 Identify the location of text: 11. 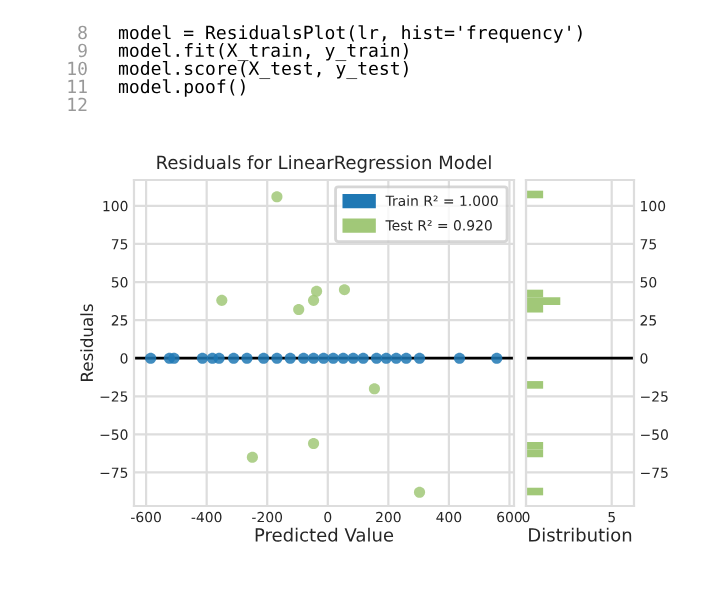
(77, 86).